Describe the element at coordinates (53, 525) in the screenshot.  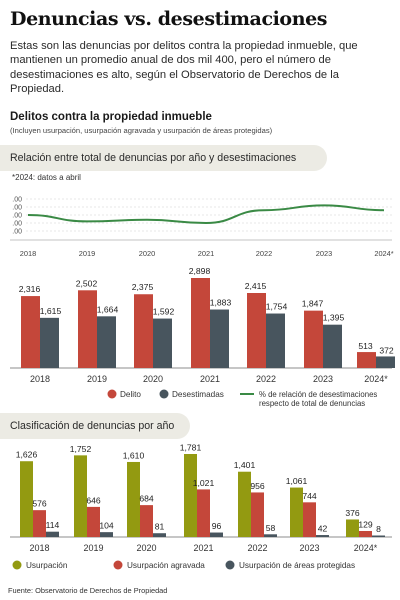
I see `data-label: 114` at that location.